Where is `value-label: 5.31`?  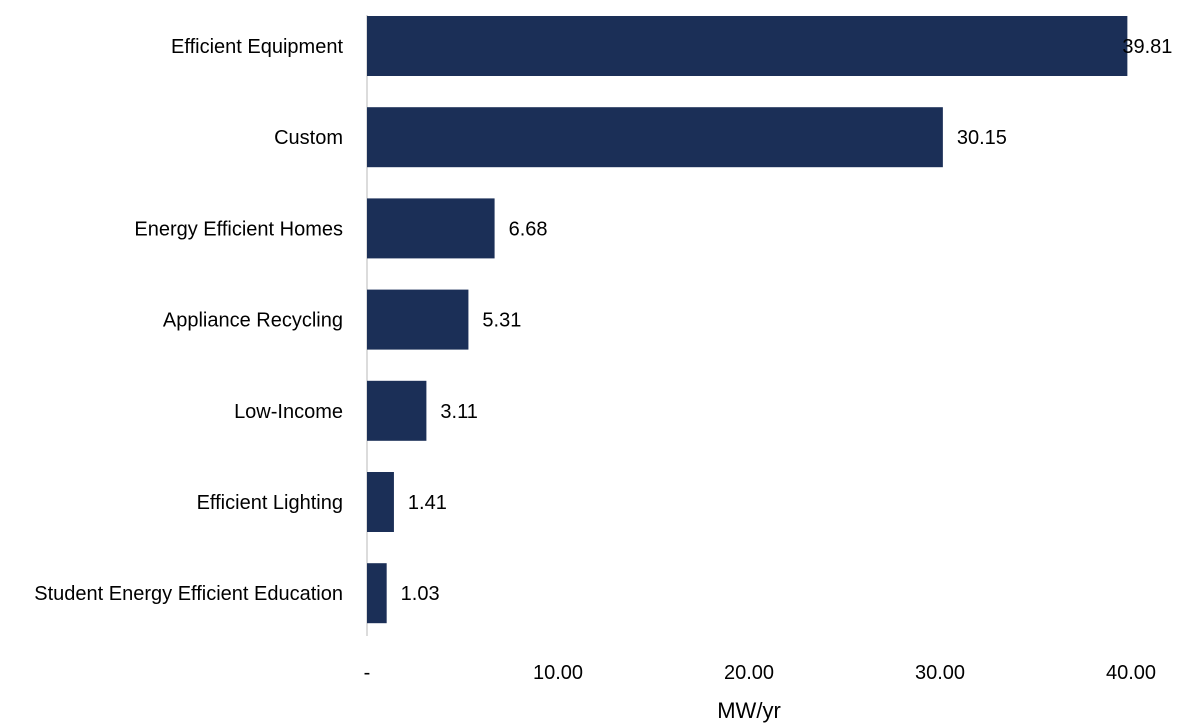
value-label: 5.31 is located at coordinates (501, 321).